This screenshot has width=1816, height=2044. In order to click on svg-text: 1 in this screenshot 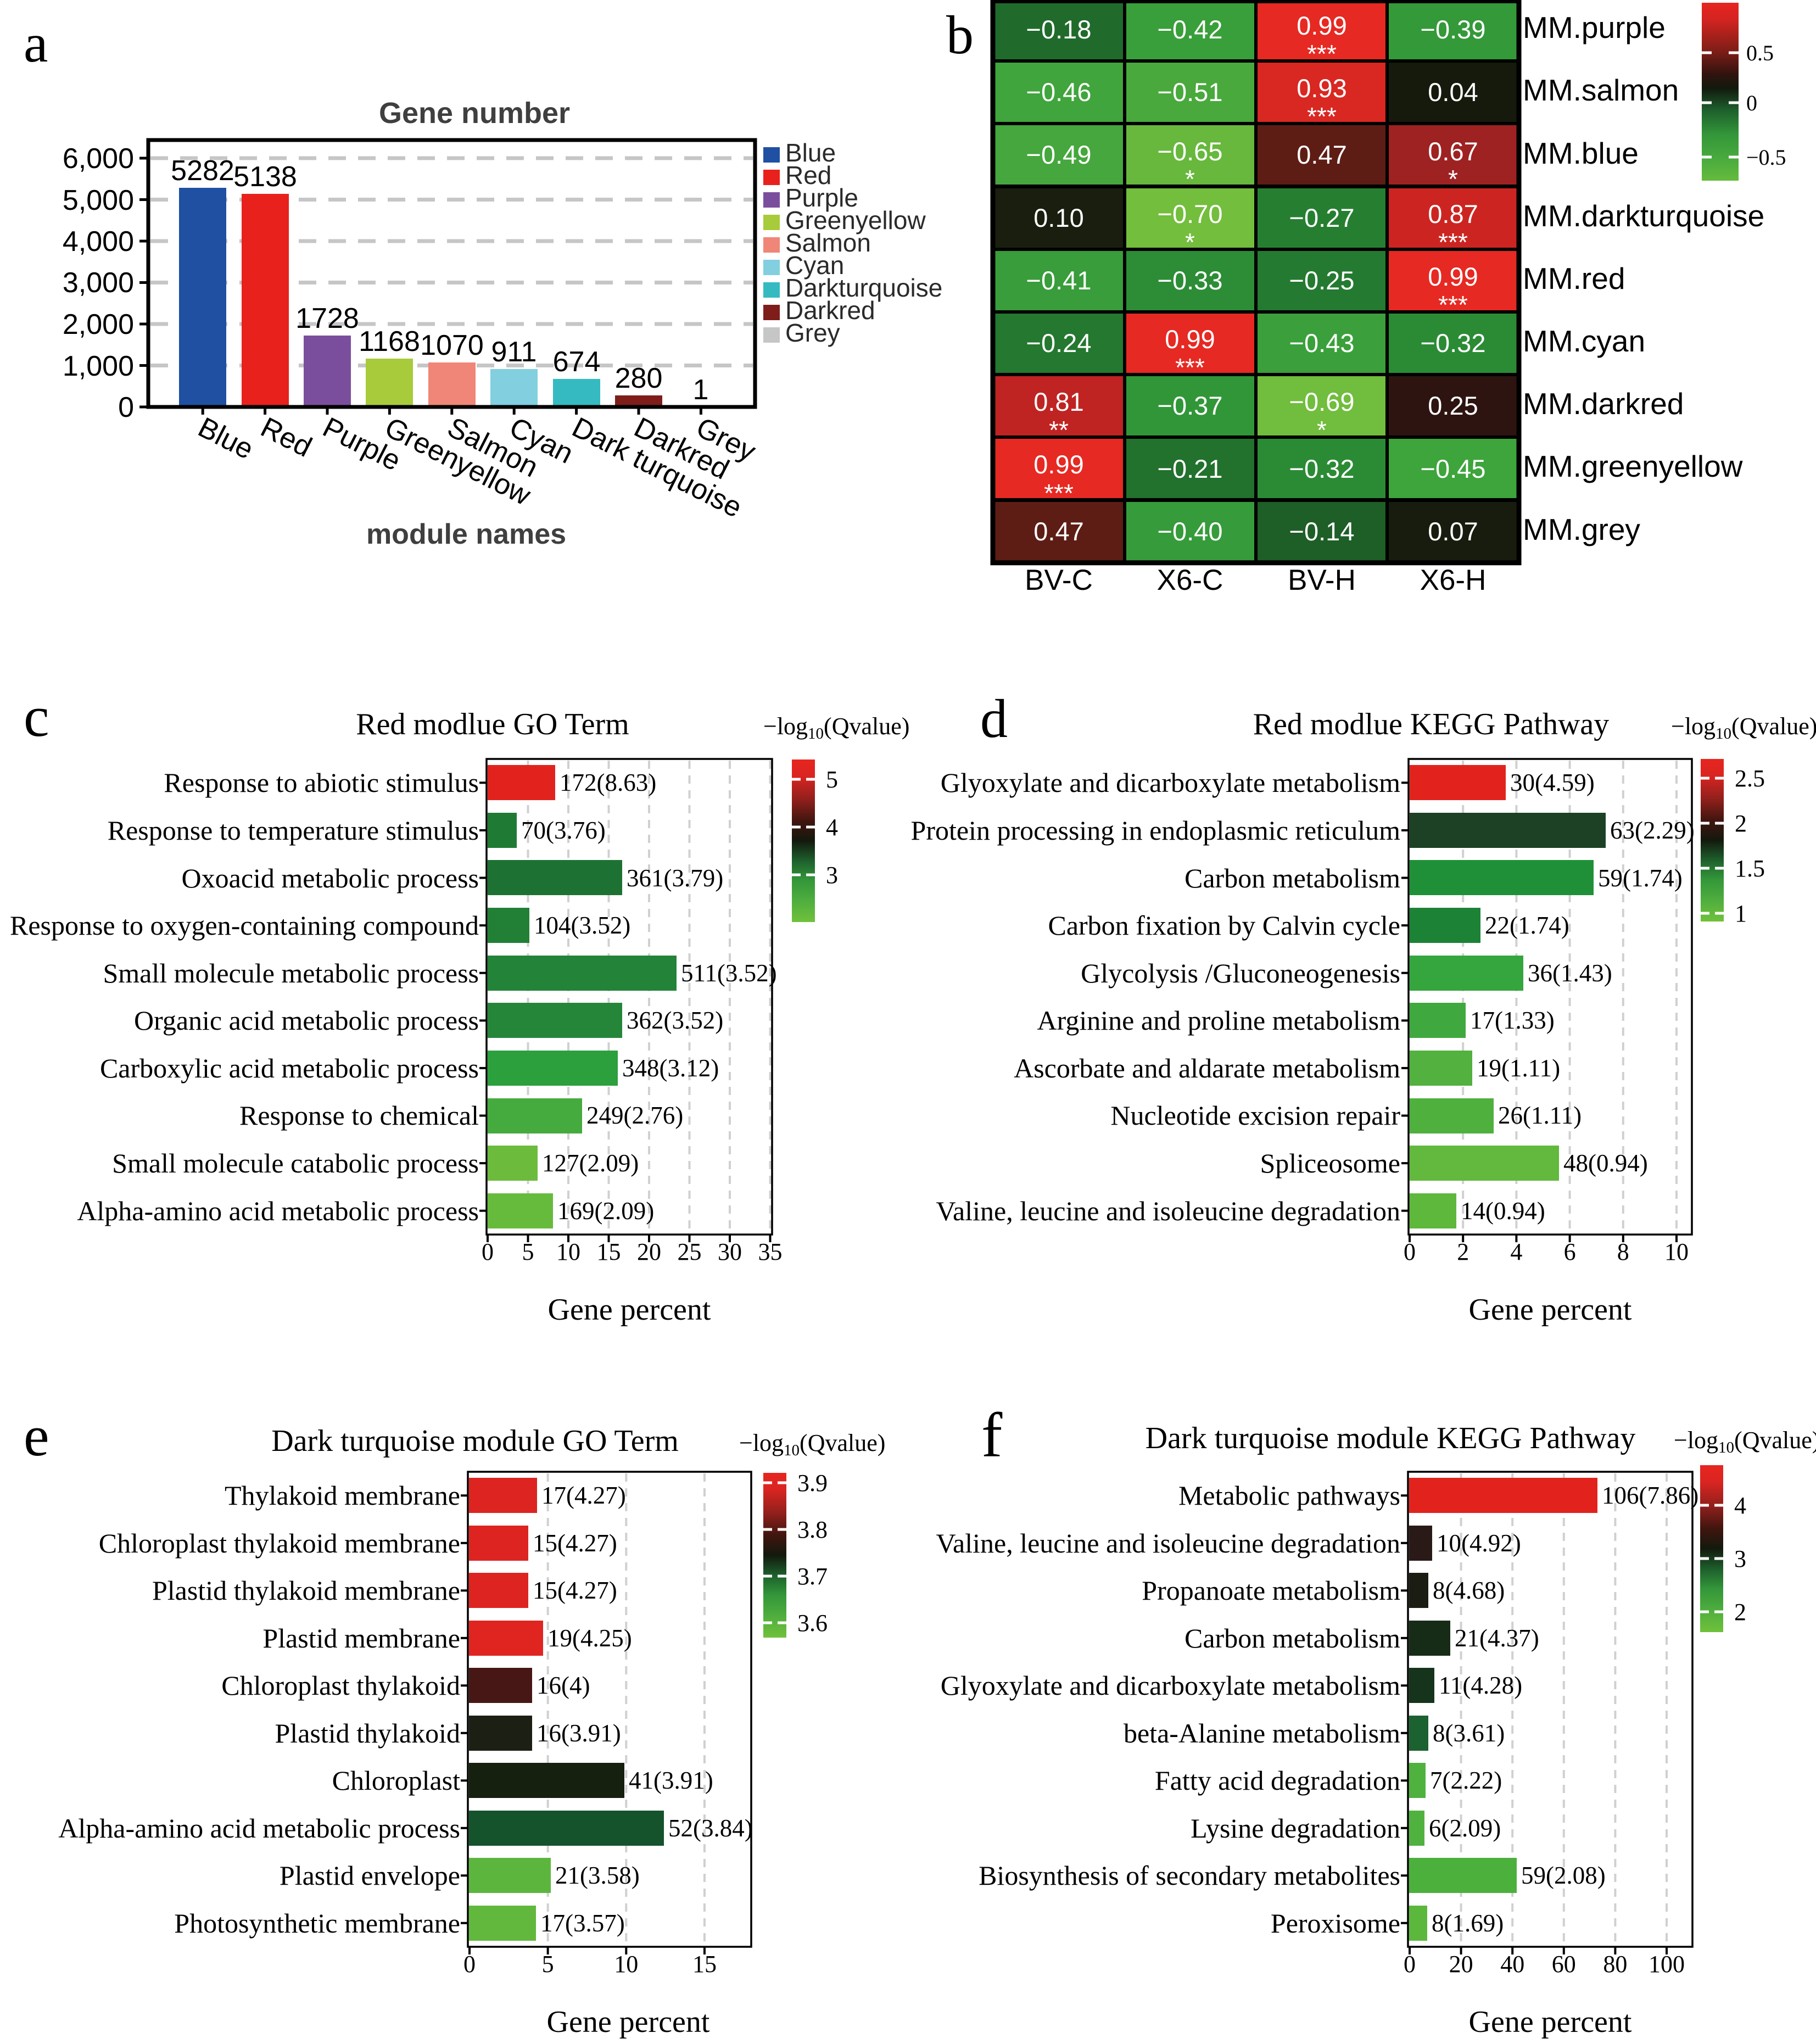, I will do `click(1741, 913)`.